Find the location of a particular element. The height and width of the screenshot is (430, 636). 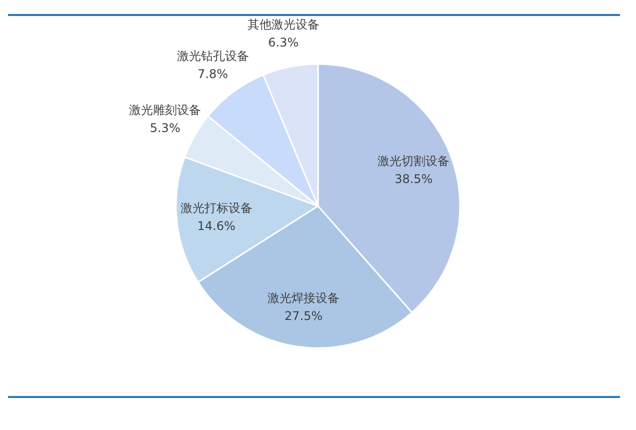

slice-label: 激光焊接设备 is located at coordinates (304, 298).